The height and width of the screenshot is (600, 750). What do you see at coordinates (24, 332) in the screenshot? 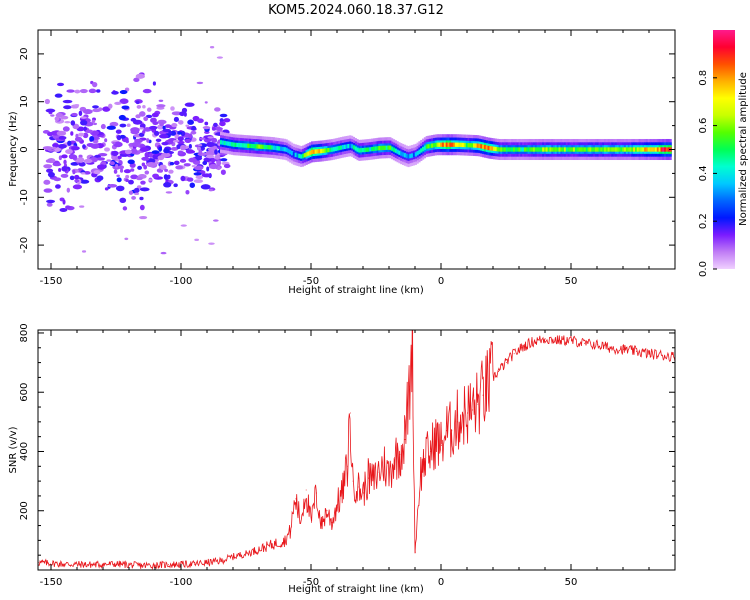
I see `y-tick-label: 800` at bounding box center [24, 332].